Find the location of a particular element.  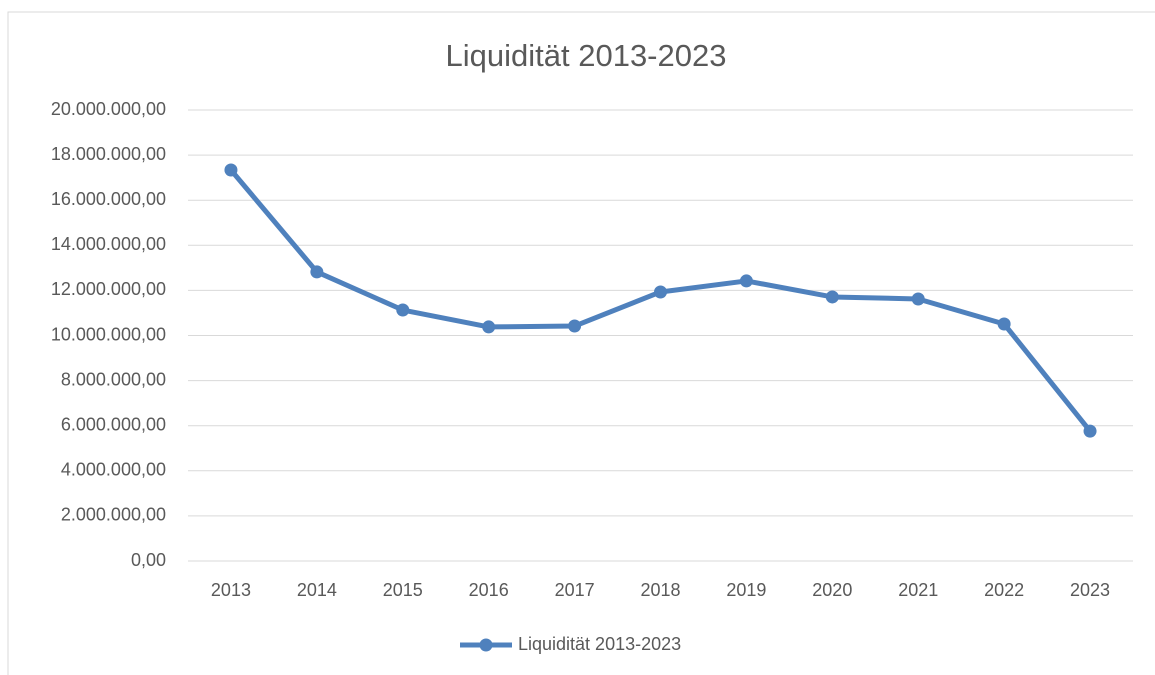

y-tick-label: 6.000.000,00 is located at coordinates (113, 424).